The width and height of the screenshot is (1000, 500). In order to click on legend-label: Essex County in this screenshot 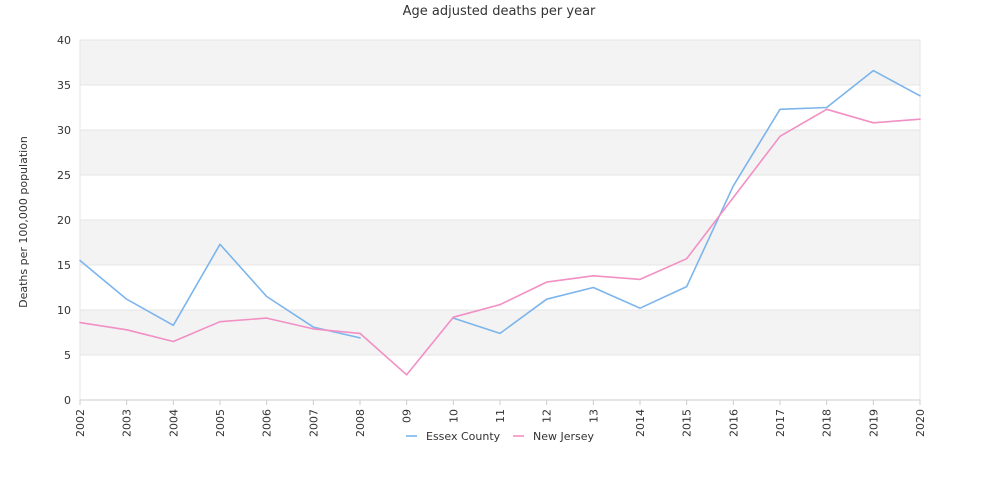, I will do `click(463, 436)`.